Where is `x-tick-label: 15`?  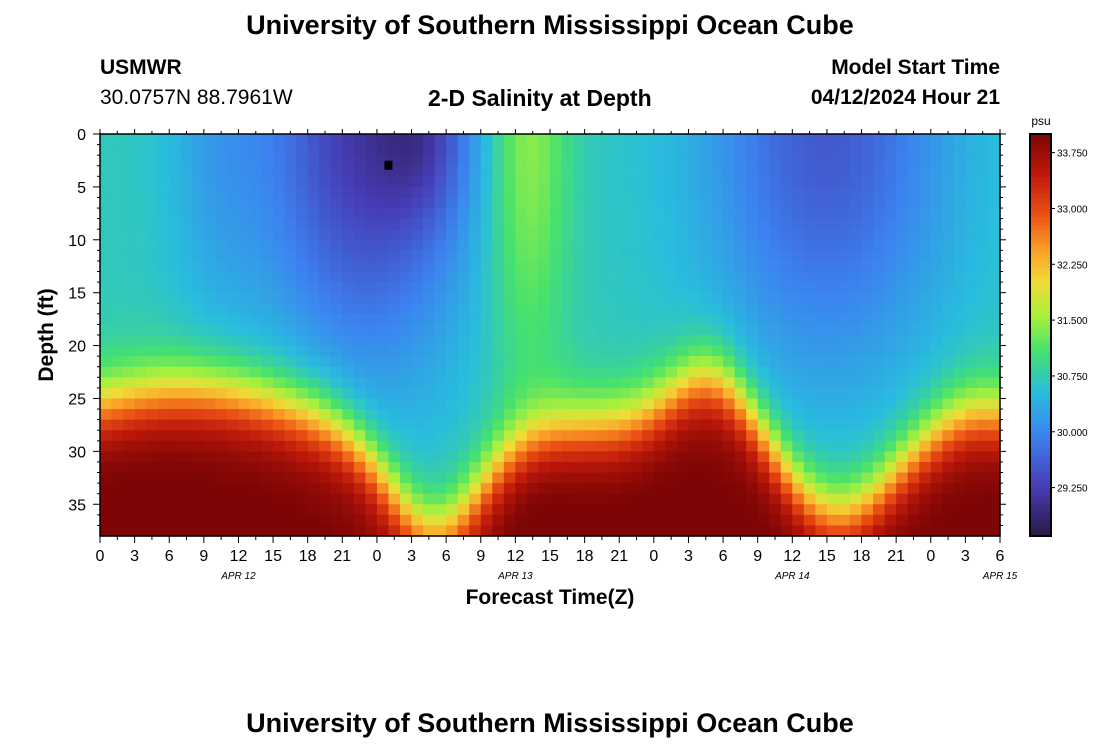 x-tick-label: 15 is located at coordinates (827, 556).